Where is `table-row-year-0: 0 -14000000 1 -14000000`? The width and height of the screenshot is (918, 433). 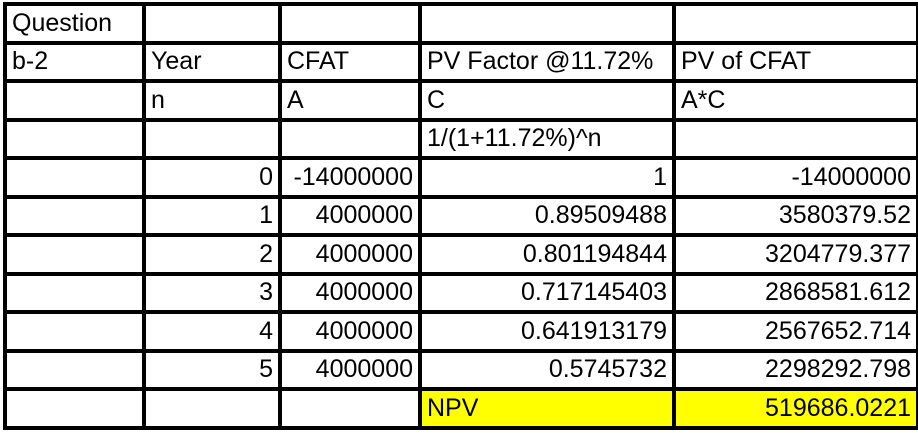
table-row-year-0: 0 -14000000 1 -14000000 is located at coordinates (460, 177).